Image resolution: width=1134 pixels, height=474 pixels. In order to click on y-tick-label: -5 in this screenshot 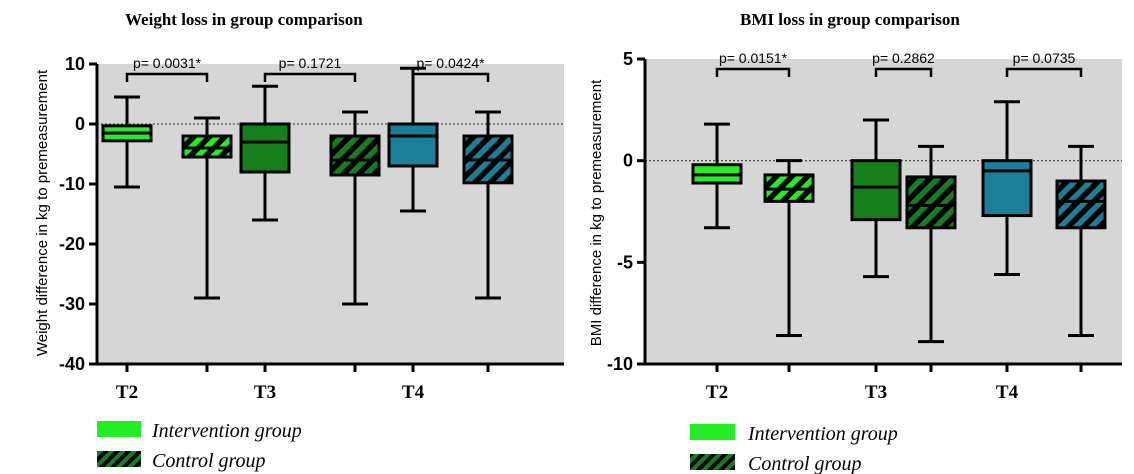, I will do `click(625, 262)`.